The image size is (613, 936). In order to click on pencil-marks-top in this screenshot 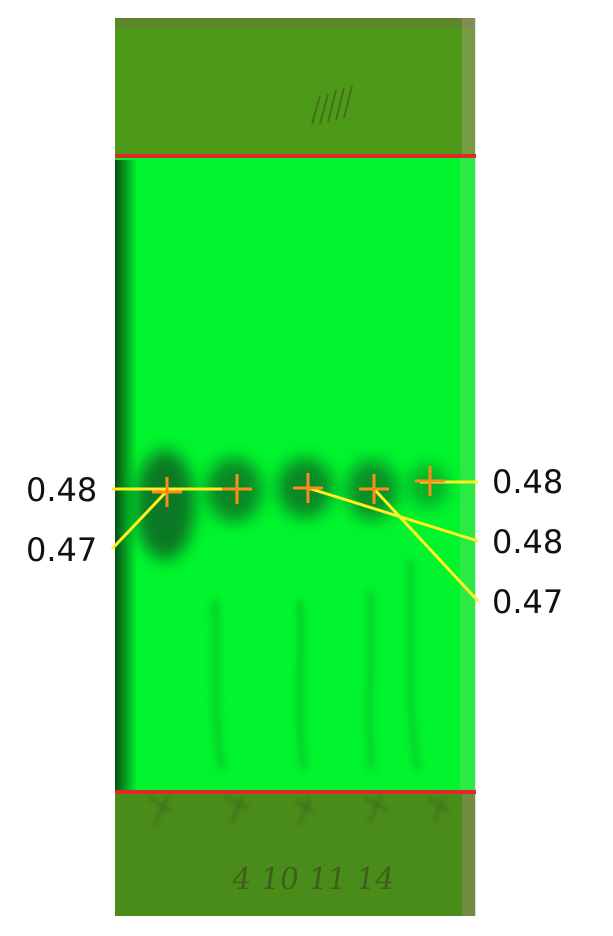, I will do `click(332, 105)`.